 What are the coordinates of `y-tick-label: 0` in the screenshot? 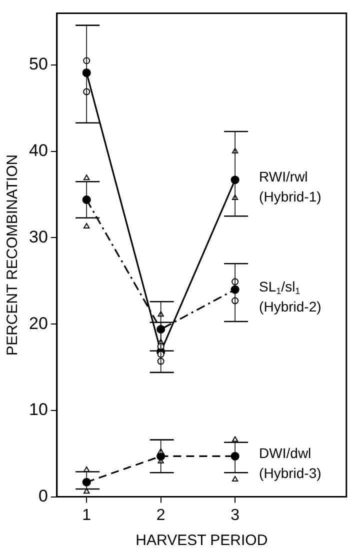 It's located at (43, 496).